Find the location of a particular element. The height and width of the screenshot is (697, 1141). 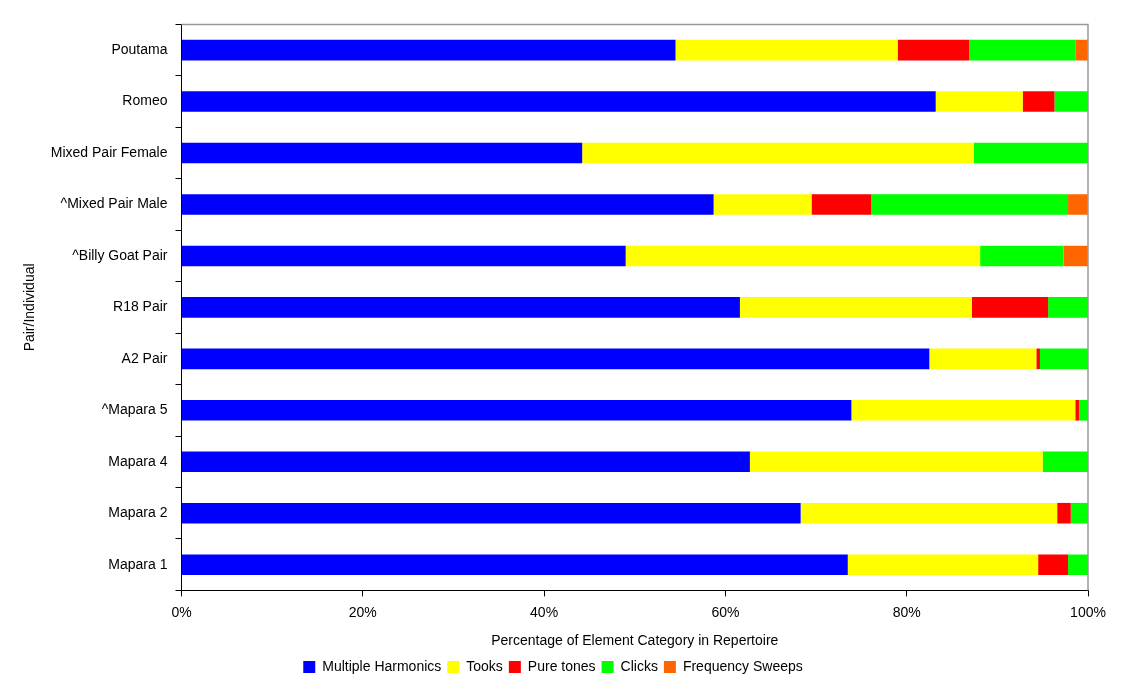

y-tick-label: Mapara 4 is located at coordinates (138, 460).